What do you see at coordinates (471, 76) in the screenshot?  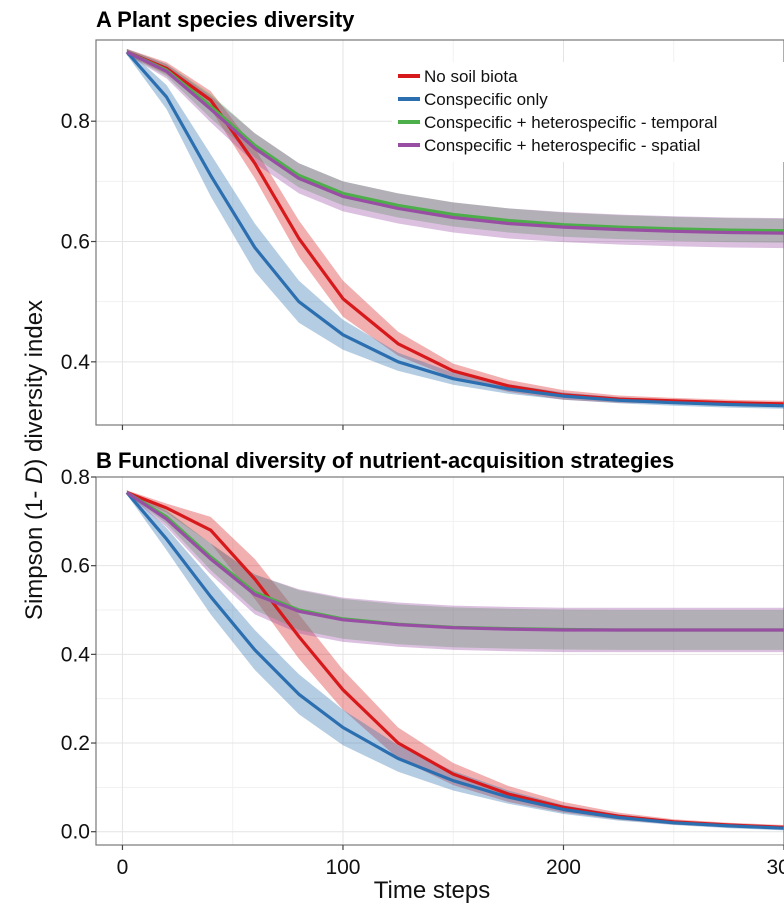 I see `legend-label-no-soil-biota: No soil biota` at bounding box center [471, 76].